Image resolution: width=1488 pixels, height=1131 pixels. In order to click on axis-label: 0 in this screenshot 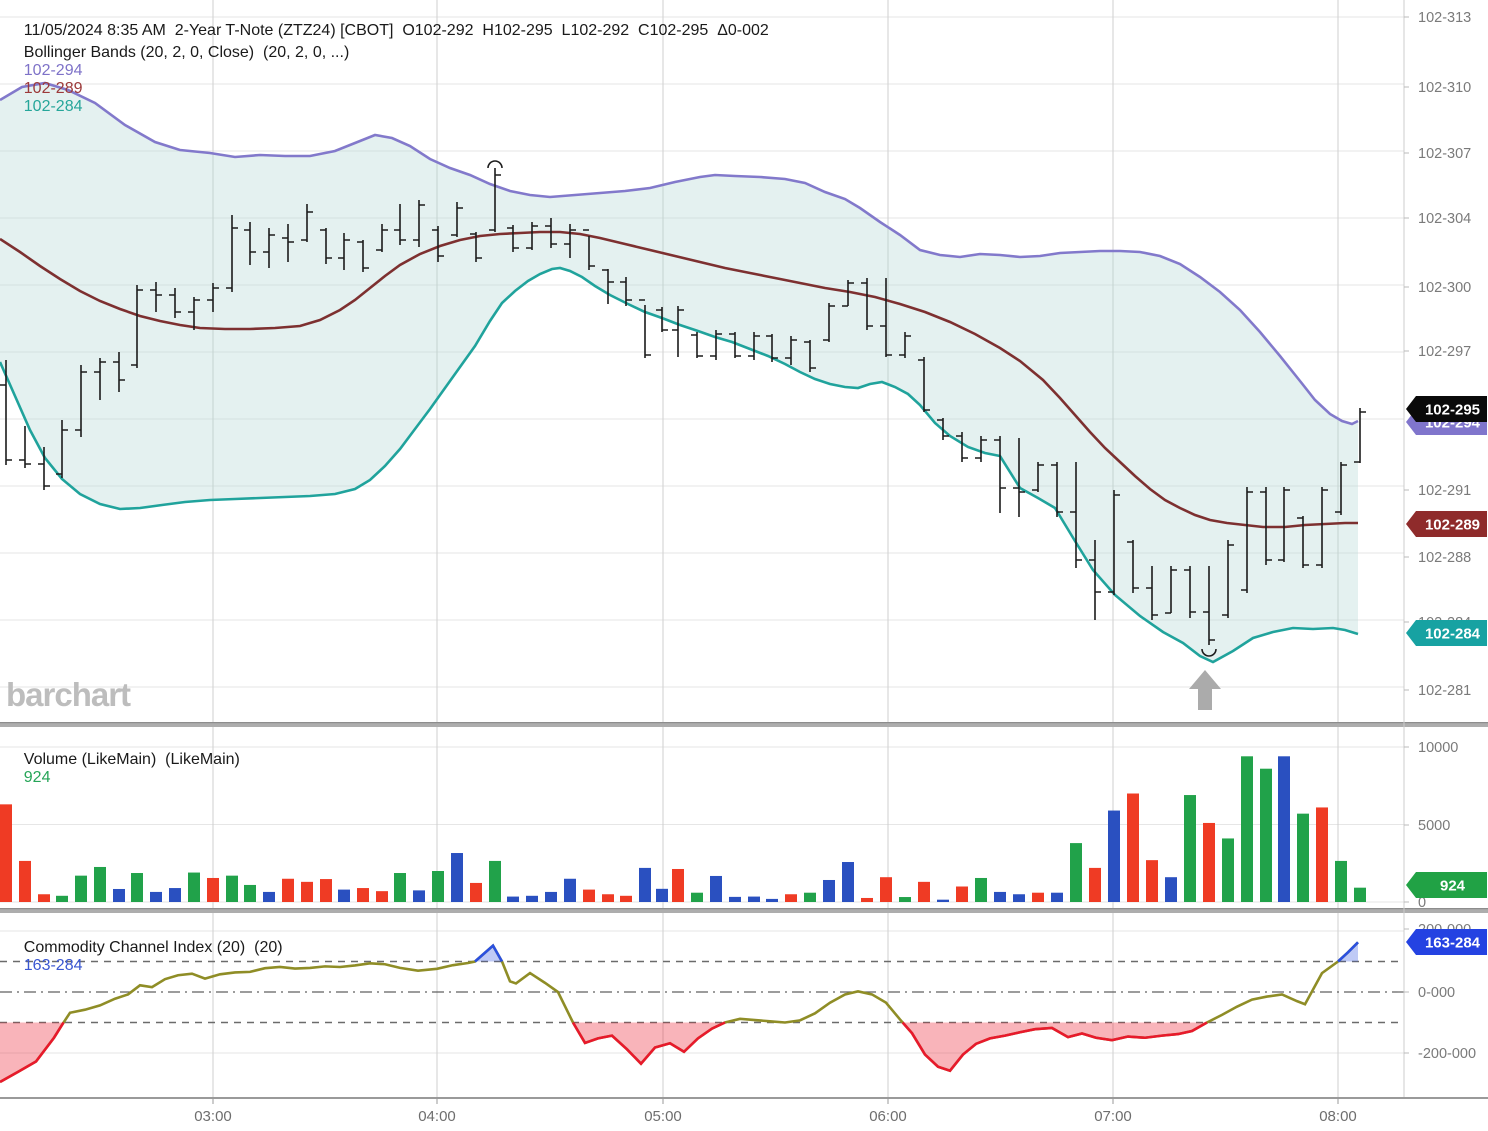, I will do `click(1422, 903)`.